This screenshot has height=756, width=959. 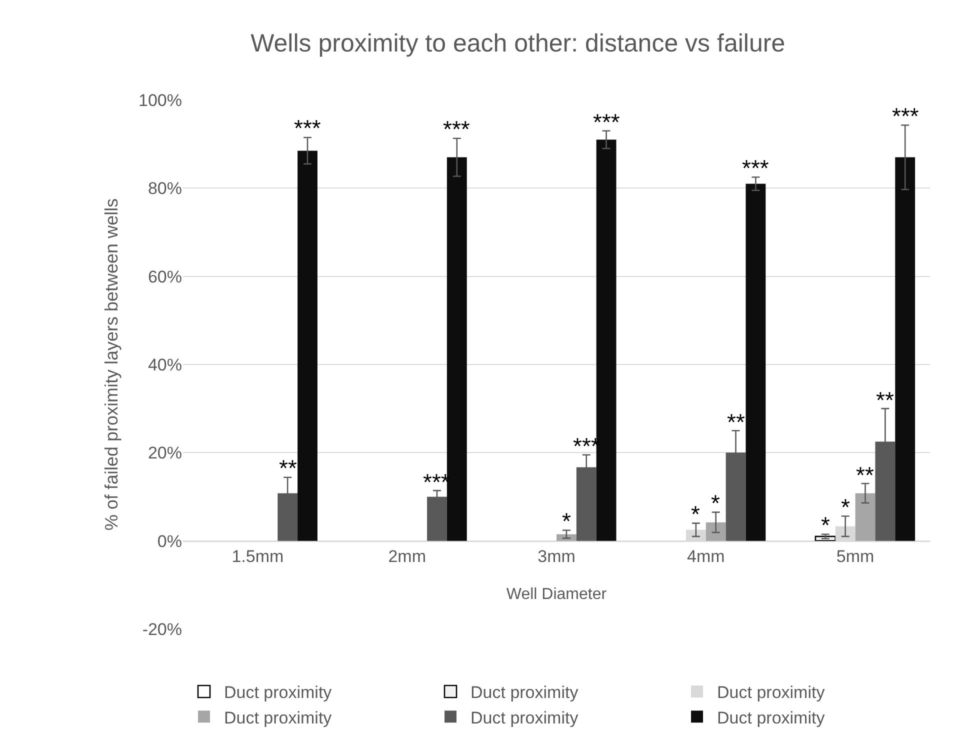 What do you see at coordinates (165, 188) in the screenshot?
I see `y-tick-label: 80%` at bounding box center [165, 188].